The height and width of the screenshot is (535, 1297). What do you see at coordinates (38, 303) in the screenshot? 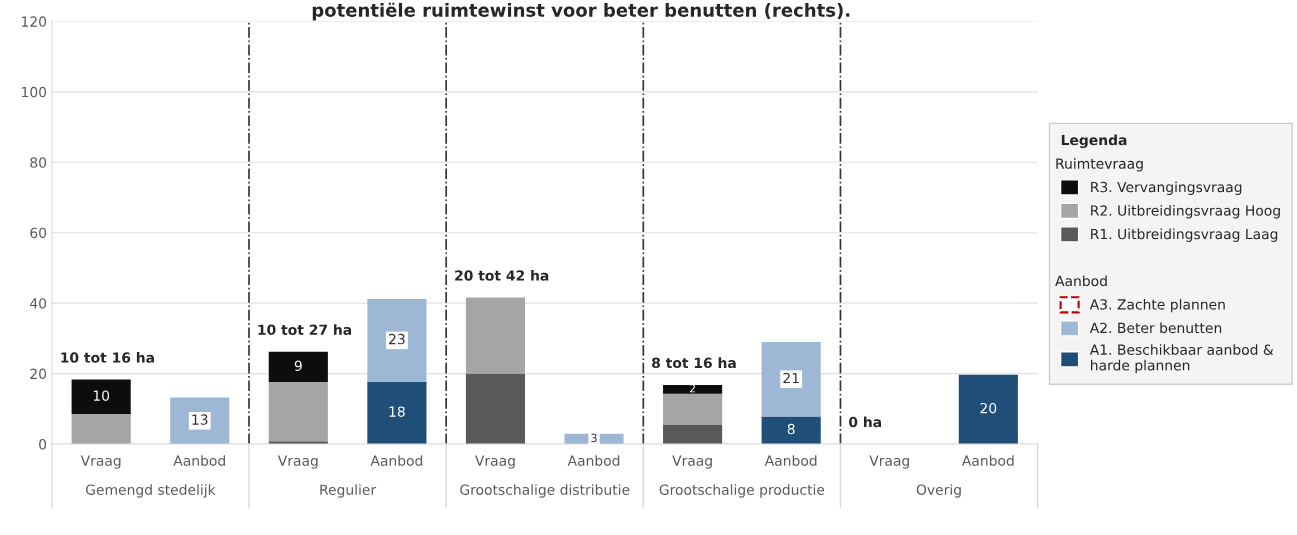
I see `y-tick-label: 40` at bounding box center [38, 303].